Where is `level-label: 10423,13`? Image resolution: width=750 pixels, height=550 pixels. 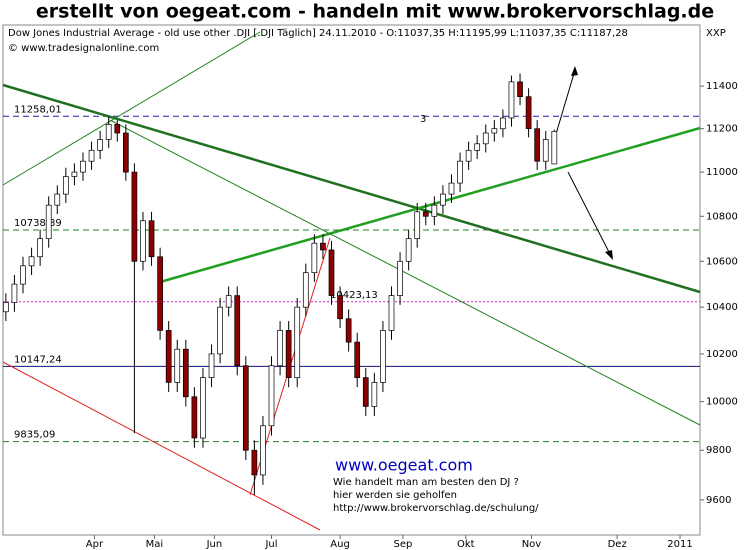 level-label: 10423,13 is located at coordinates (354, 295).